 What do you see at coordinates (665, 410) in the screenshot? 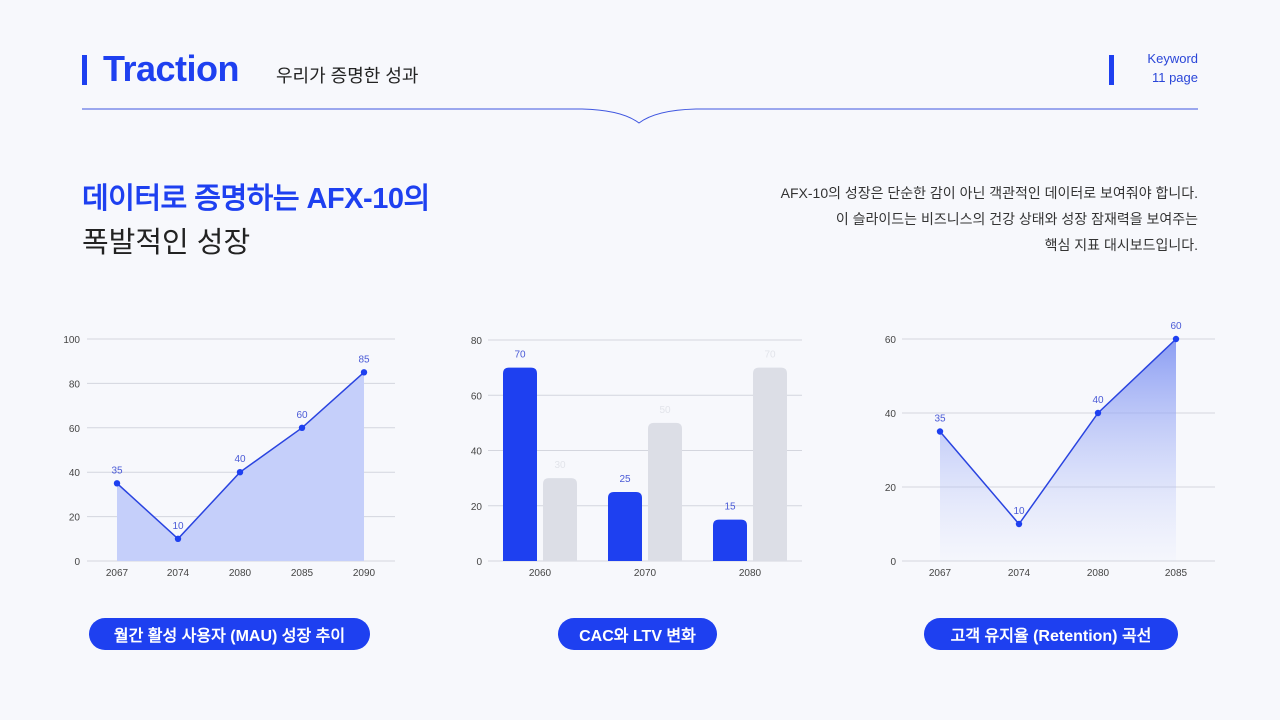
I see `data-label: 50` at bounding box center [665, 410].